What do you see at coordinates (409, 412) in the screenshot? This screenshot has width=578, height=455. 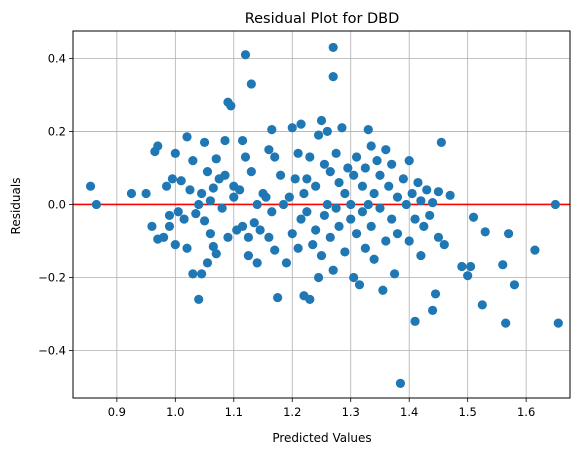 I see `x-tick-label: 1.4` at bounding box center [409, 412].